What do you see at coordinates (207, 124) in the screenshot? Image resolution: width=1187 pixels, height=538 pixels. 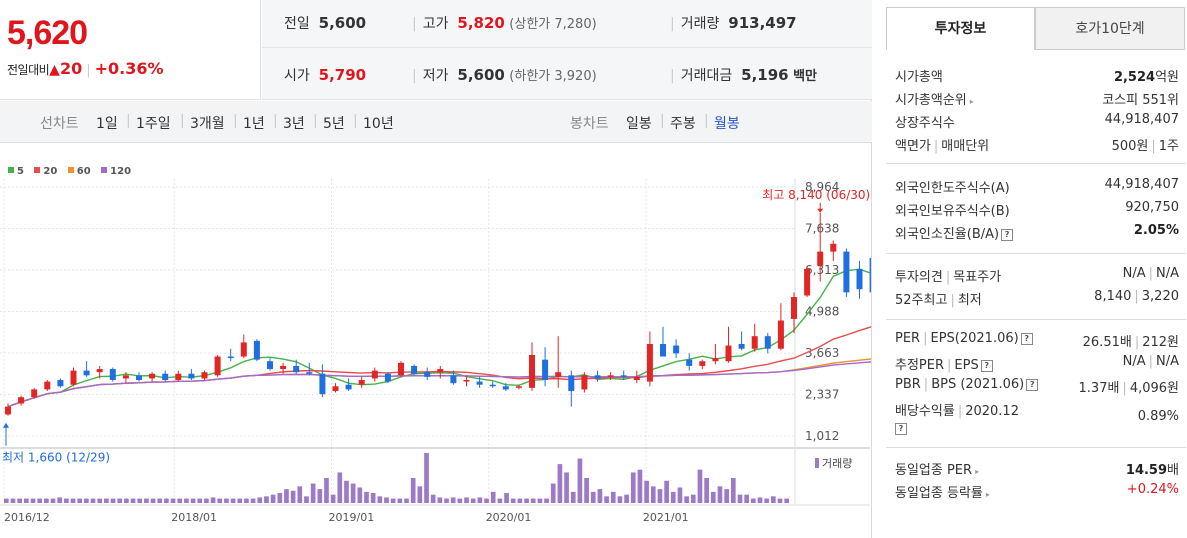 I see `tab-3m: 3개월` at bounding box center [207, 124].